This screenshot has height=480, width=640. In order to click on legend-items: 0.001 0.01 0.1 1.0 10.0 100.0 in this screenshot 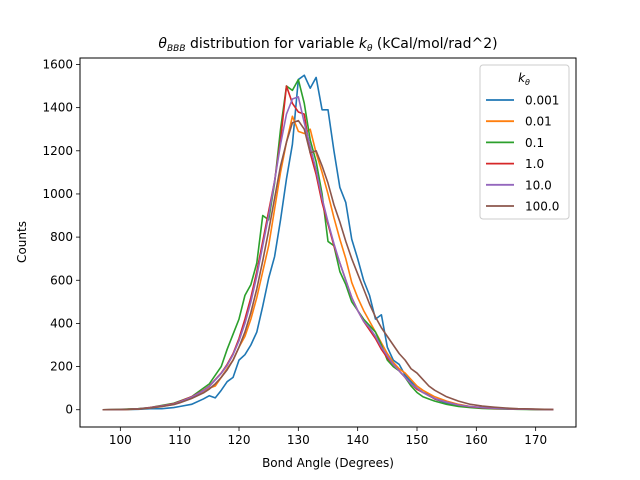, I will do `click(522, 154)`.